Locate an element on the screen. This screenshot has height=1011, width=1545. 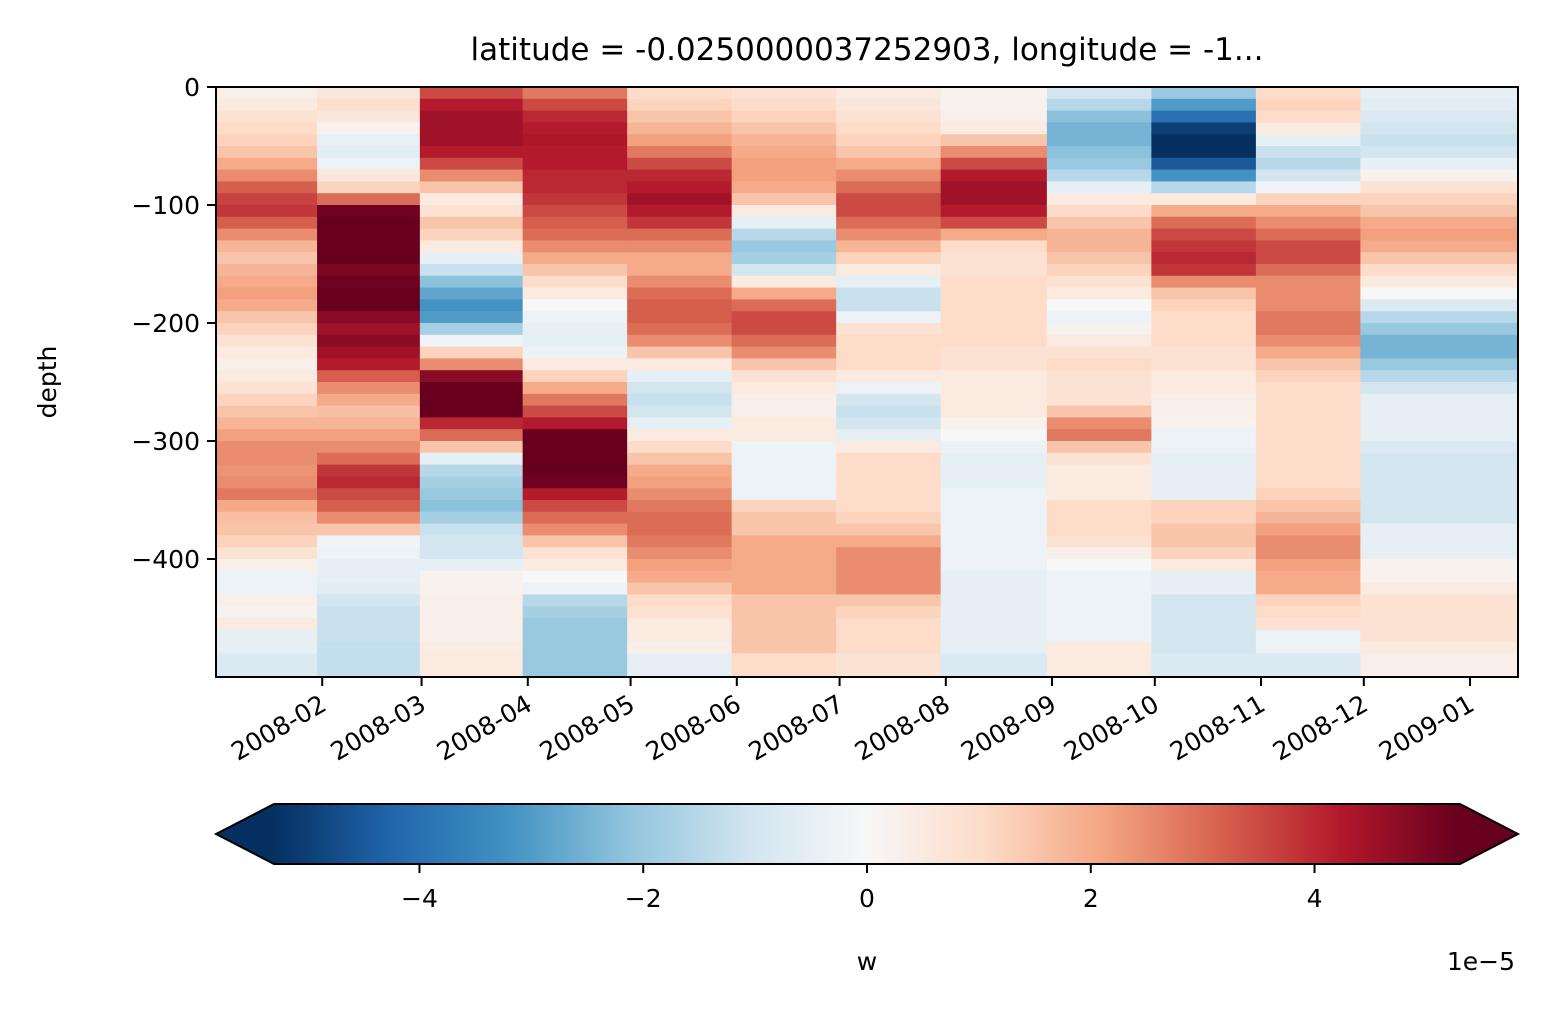
x-tick-label: 2009-01 is located at coordinates (1426, 727).